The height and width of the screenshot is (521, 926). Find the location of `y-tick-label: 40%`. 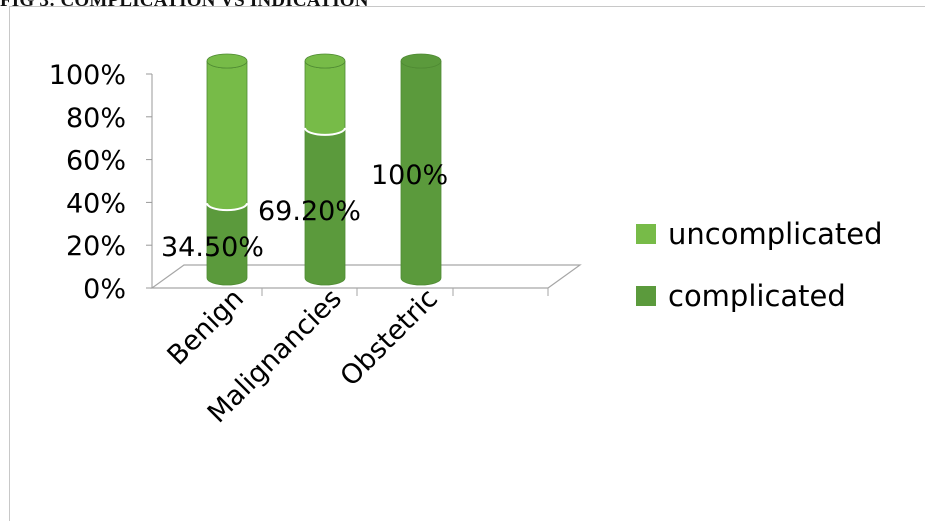

y-tick-label: 40% is located at coordinates (96, 203).